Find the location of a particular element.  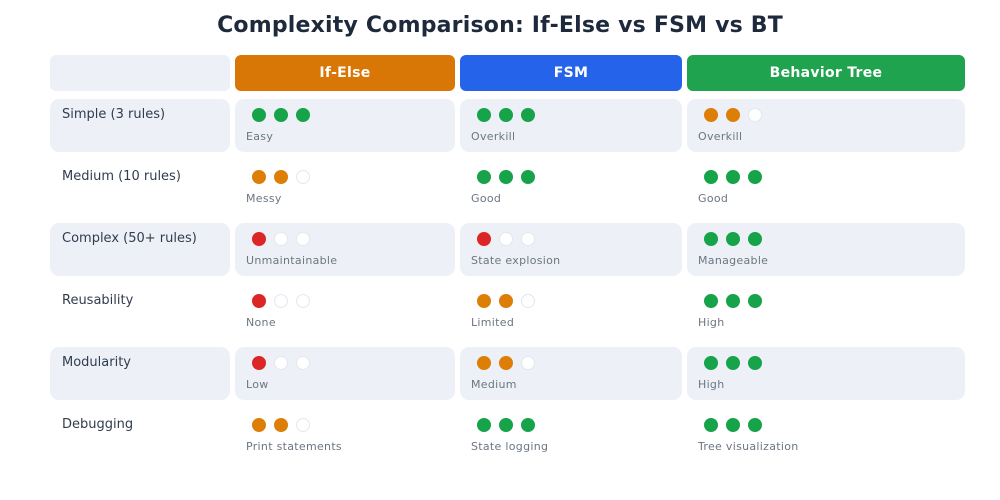

row-label-cell: Reusability is located at coordinates (140, 311).